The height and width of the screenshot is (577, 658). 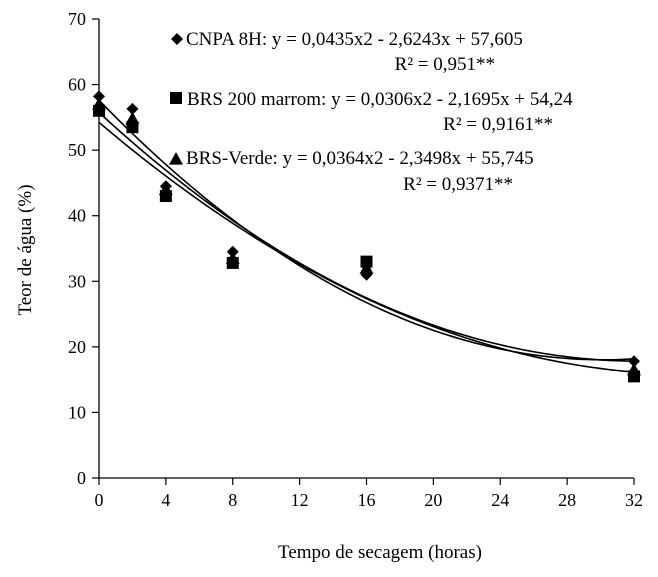 What do you see at coordinates (25, 249) in the screenshot?
I see `y-axis-label: Teor de água (%)` at bounding box center [25, 249].